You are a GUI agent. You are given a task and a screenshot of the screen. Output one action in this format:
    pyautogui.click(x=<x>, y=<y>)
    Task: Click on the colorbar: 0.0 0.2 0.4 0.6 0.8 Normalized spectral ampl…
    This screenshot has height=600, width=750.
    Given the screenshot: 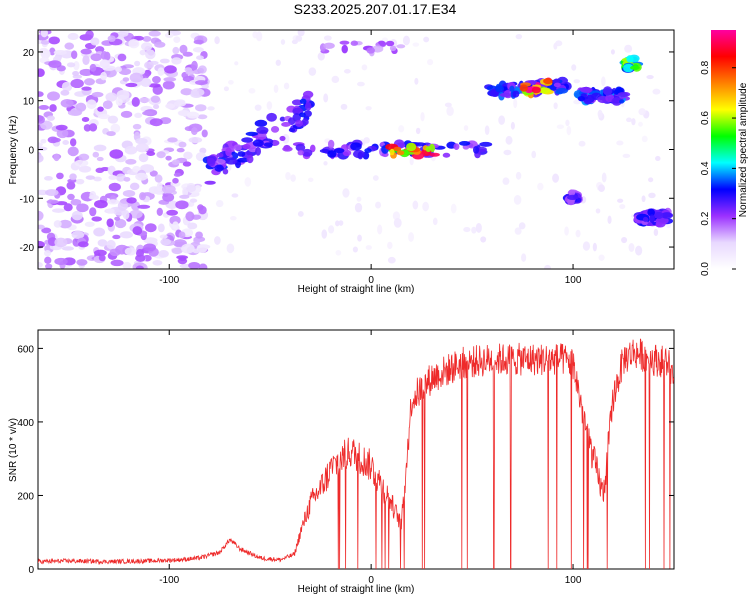 What is the action you would take?
    pyautogui.click(x=724, y=153)
    